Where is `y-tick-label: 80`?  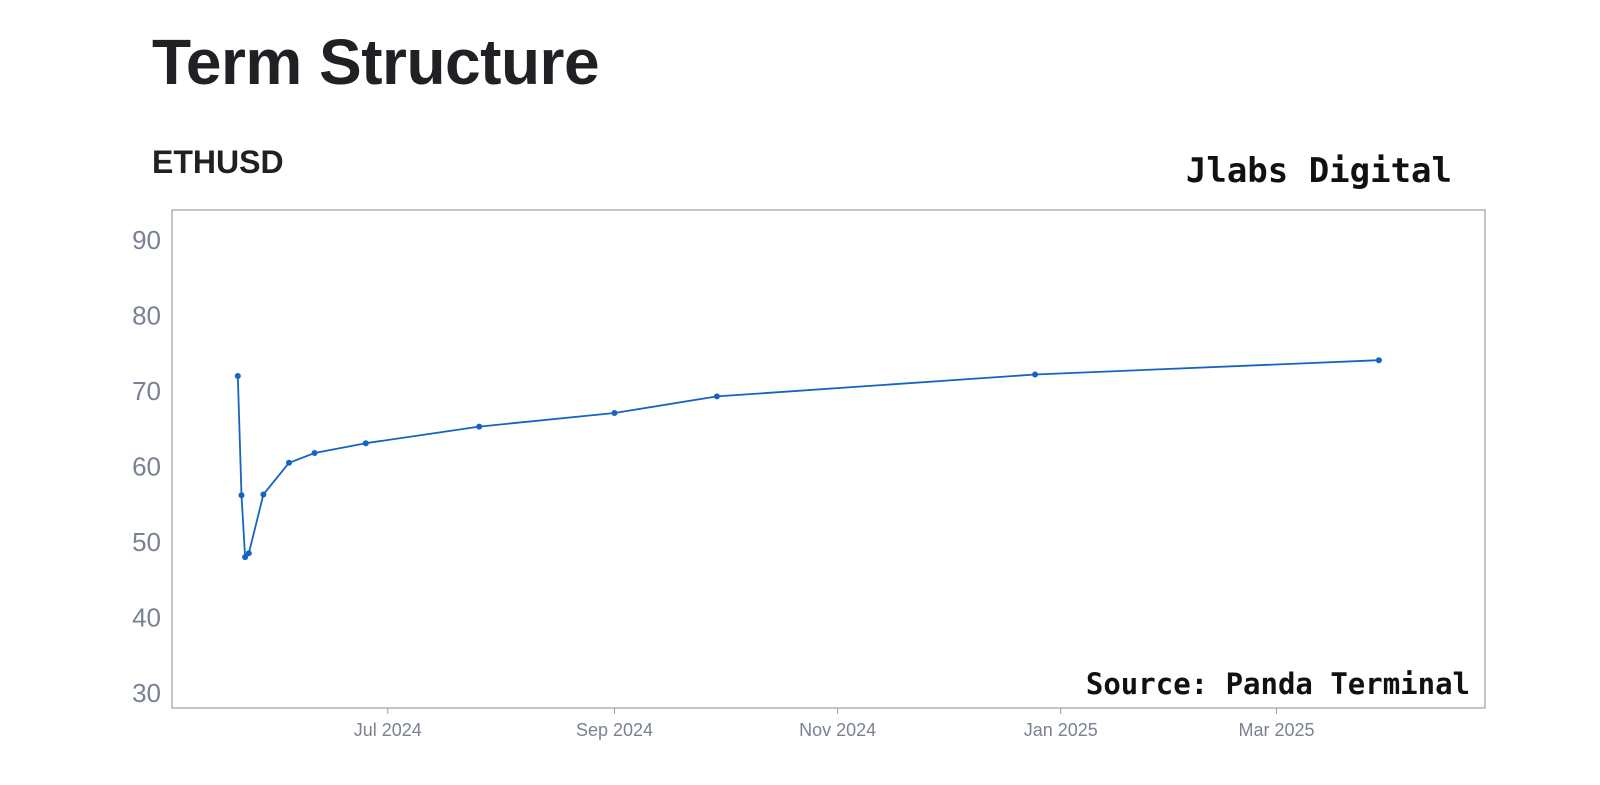 y-tick-label: 80 is located at coordinates (146, 316).